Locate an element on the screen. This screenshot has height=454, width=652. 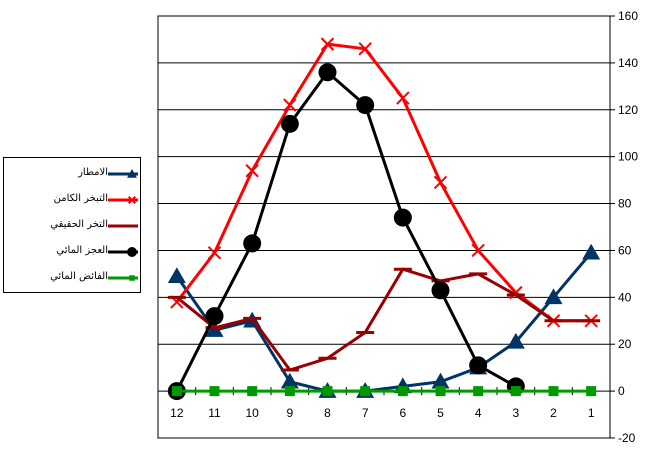
legend-label: التخر الحقيقي is located at coordinates (79, 224).